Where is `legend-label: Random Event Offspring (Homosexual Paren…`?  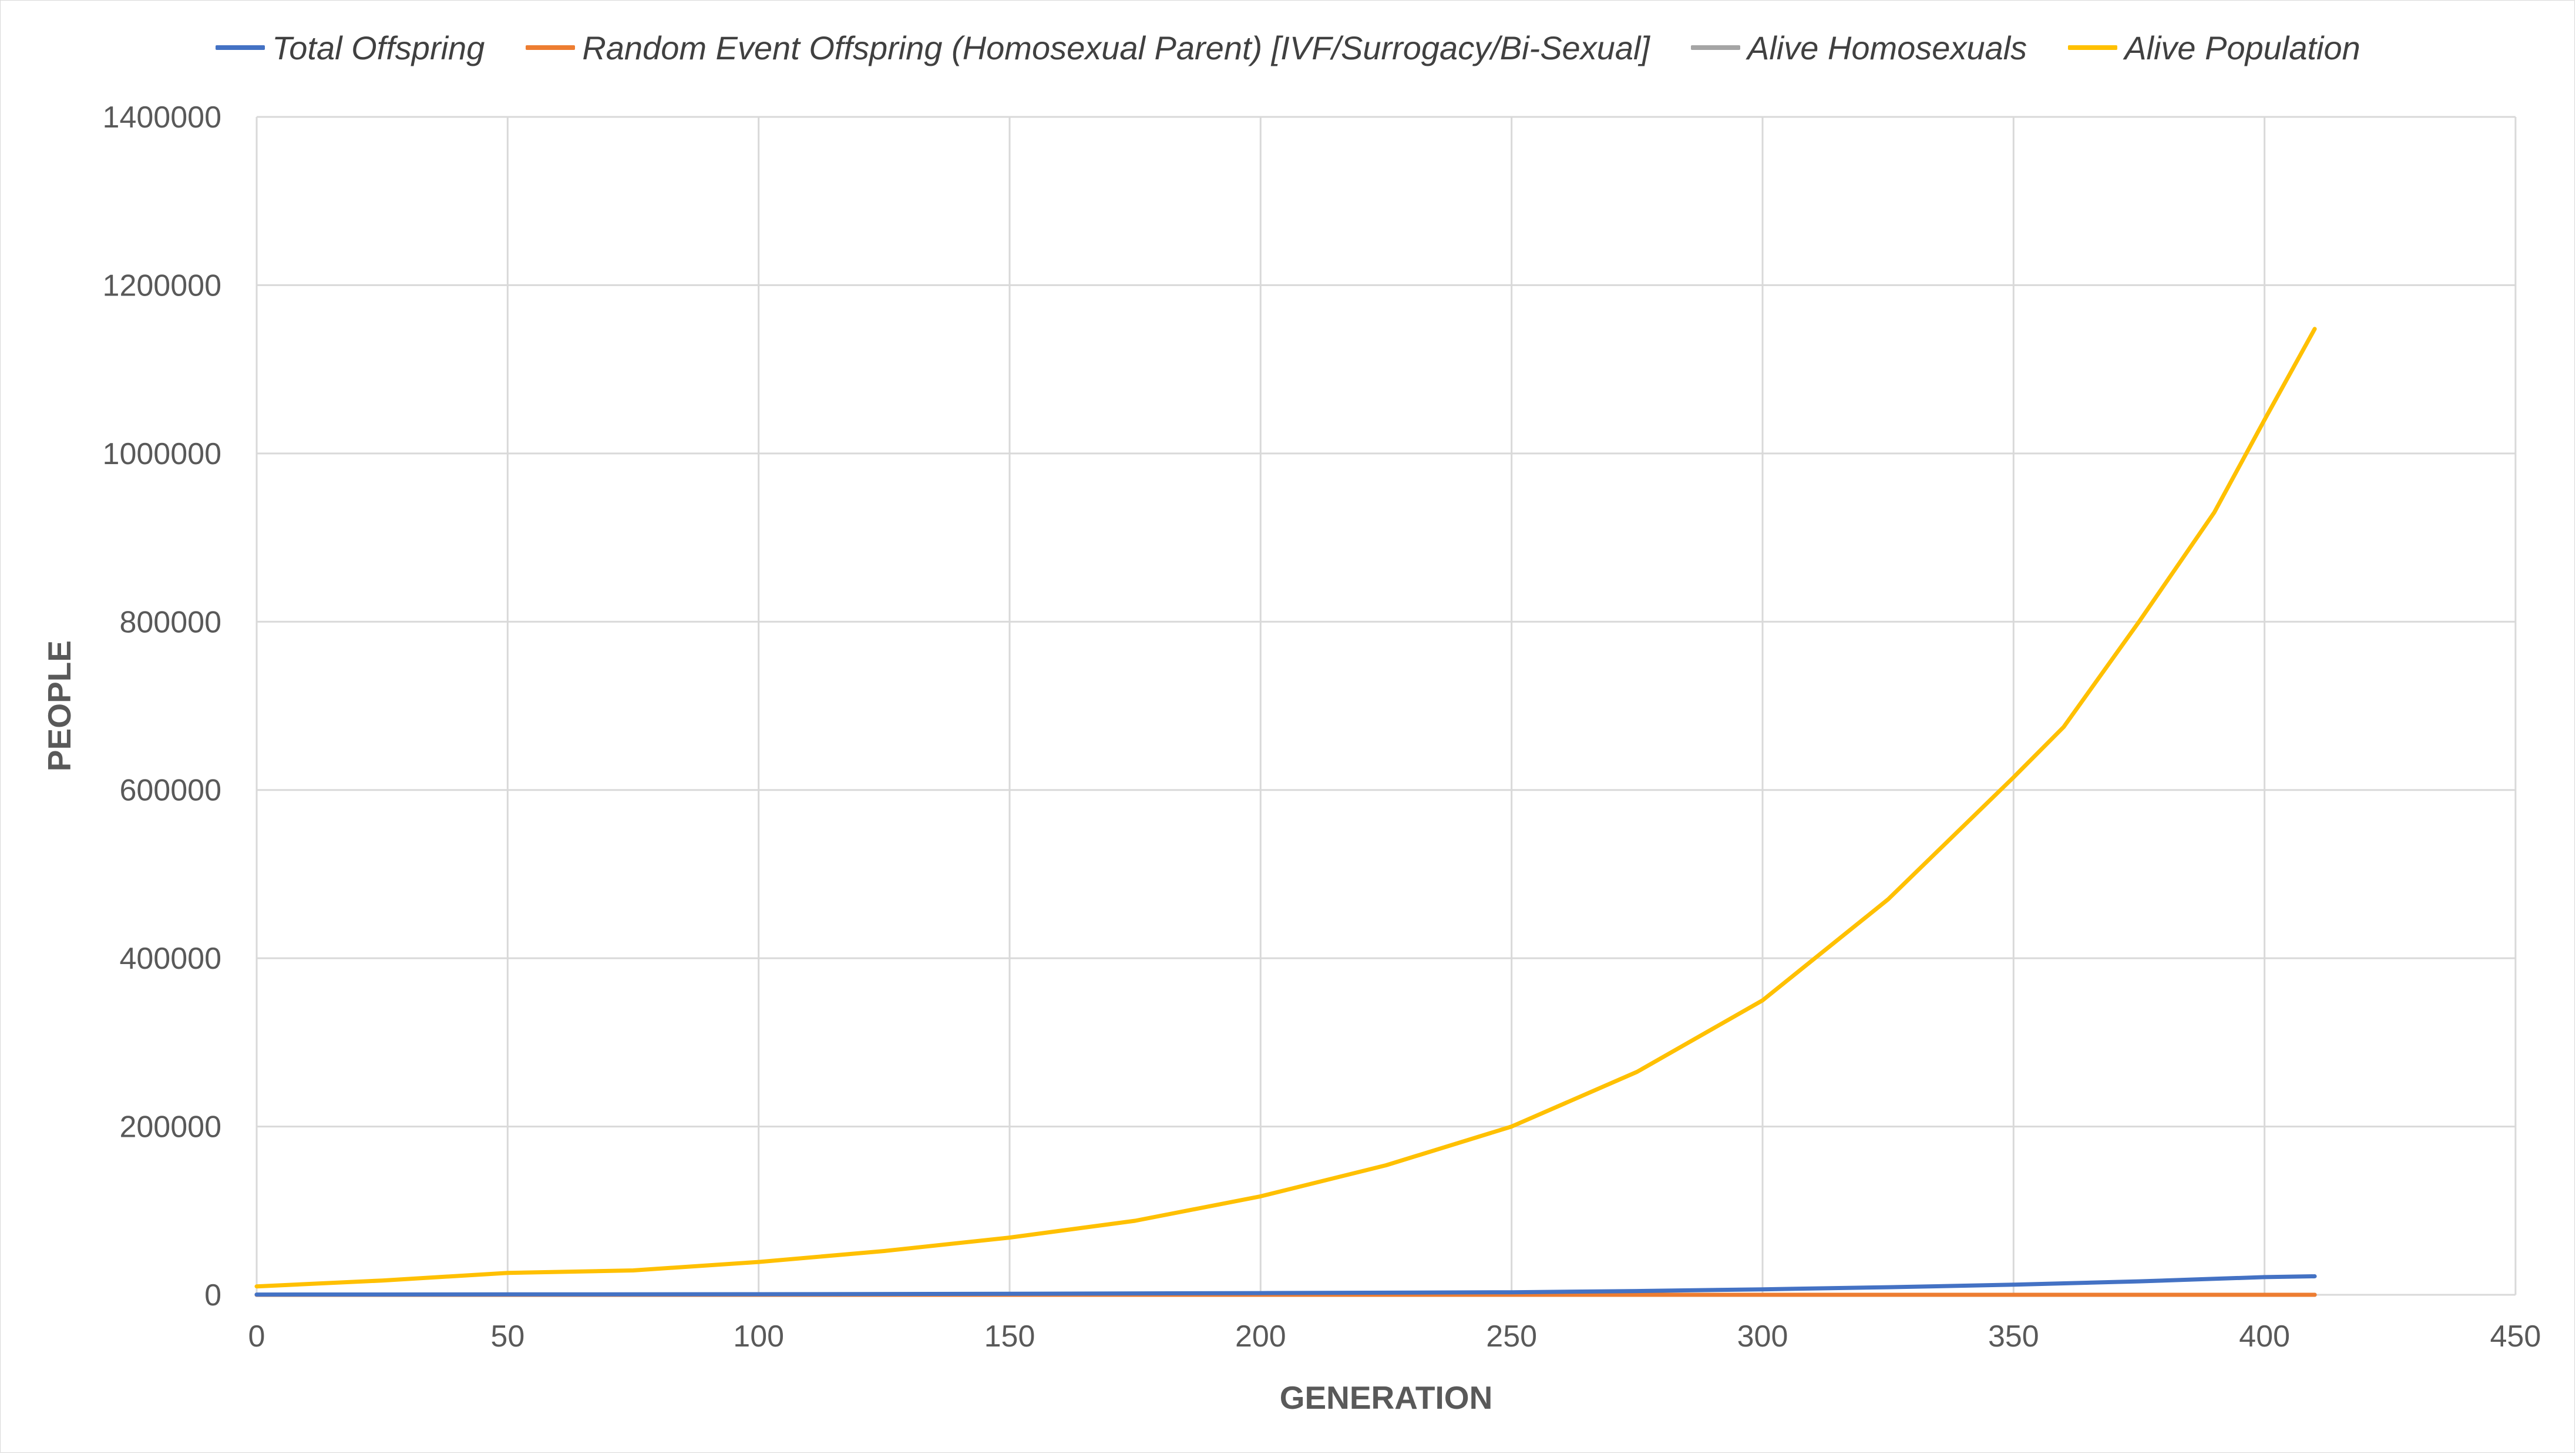 legend-label: Random Event Offspring (Homosexual Paren… is located at coordinates (1116, 47).